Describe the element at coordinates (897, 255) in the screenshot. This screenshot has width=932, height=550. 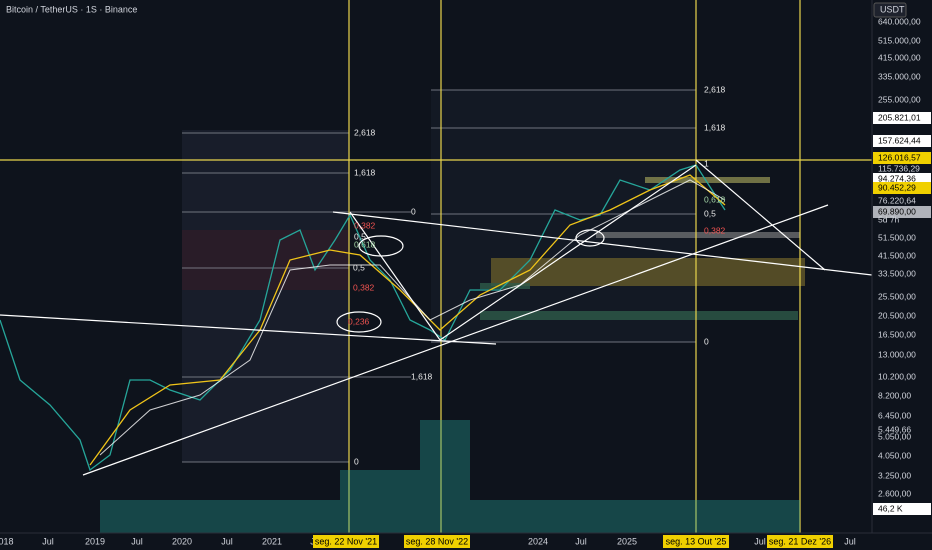
I see `price-label: 41.500,00` at that location.